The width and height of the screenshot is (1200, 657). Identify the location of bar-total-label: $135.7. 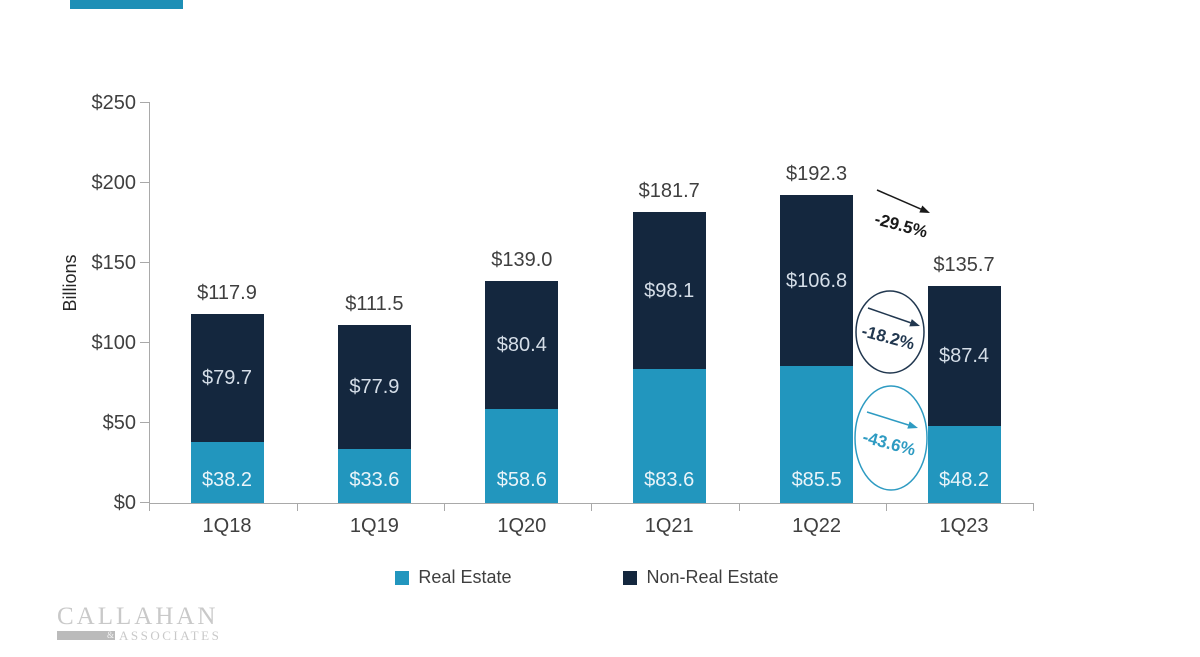
(964, 265).